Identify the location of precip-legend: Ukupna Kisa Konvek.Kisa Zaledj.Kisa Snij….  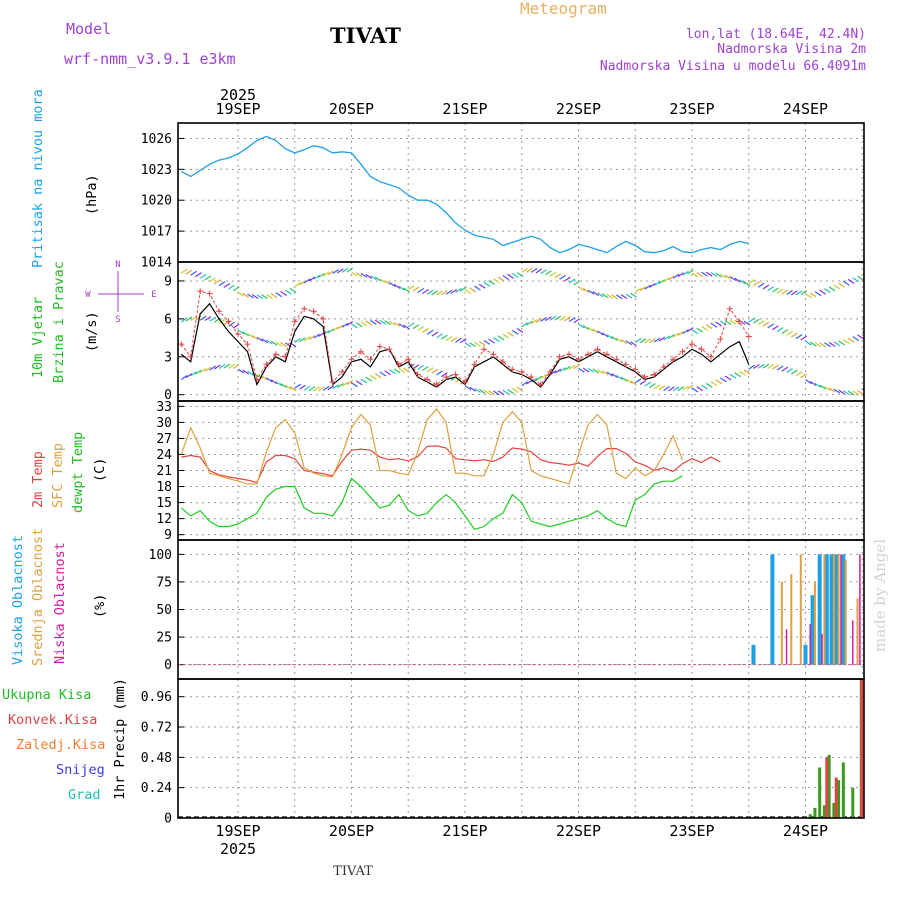
(53, 745).